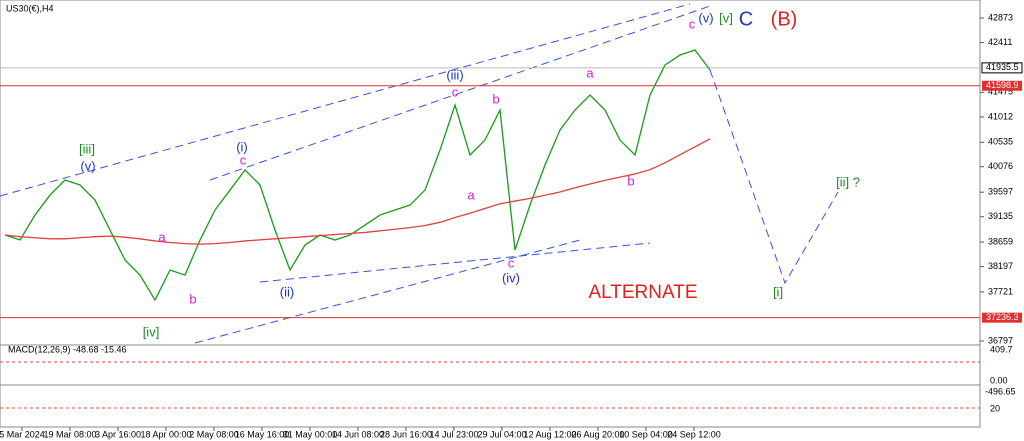 This screenshot has width=1024, height=441. What do you see at coordinates (242, 146) in the screenshot?
I see `wave-label: (i)` at bounding box center [242, 146].